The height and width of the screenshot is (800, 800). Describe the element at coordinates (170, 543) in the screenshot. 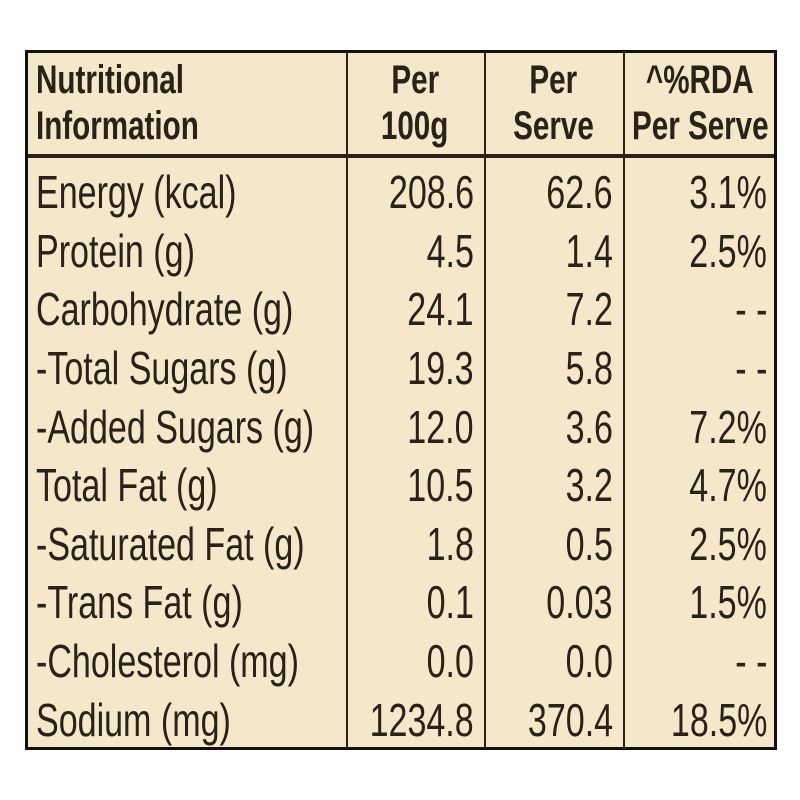

I see `nutrient-label-text: -Saturated Fat (g)` at that location.